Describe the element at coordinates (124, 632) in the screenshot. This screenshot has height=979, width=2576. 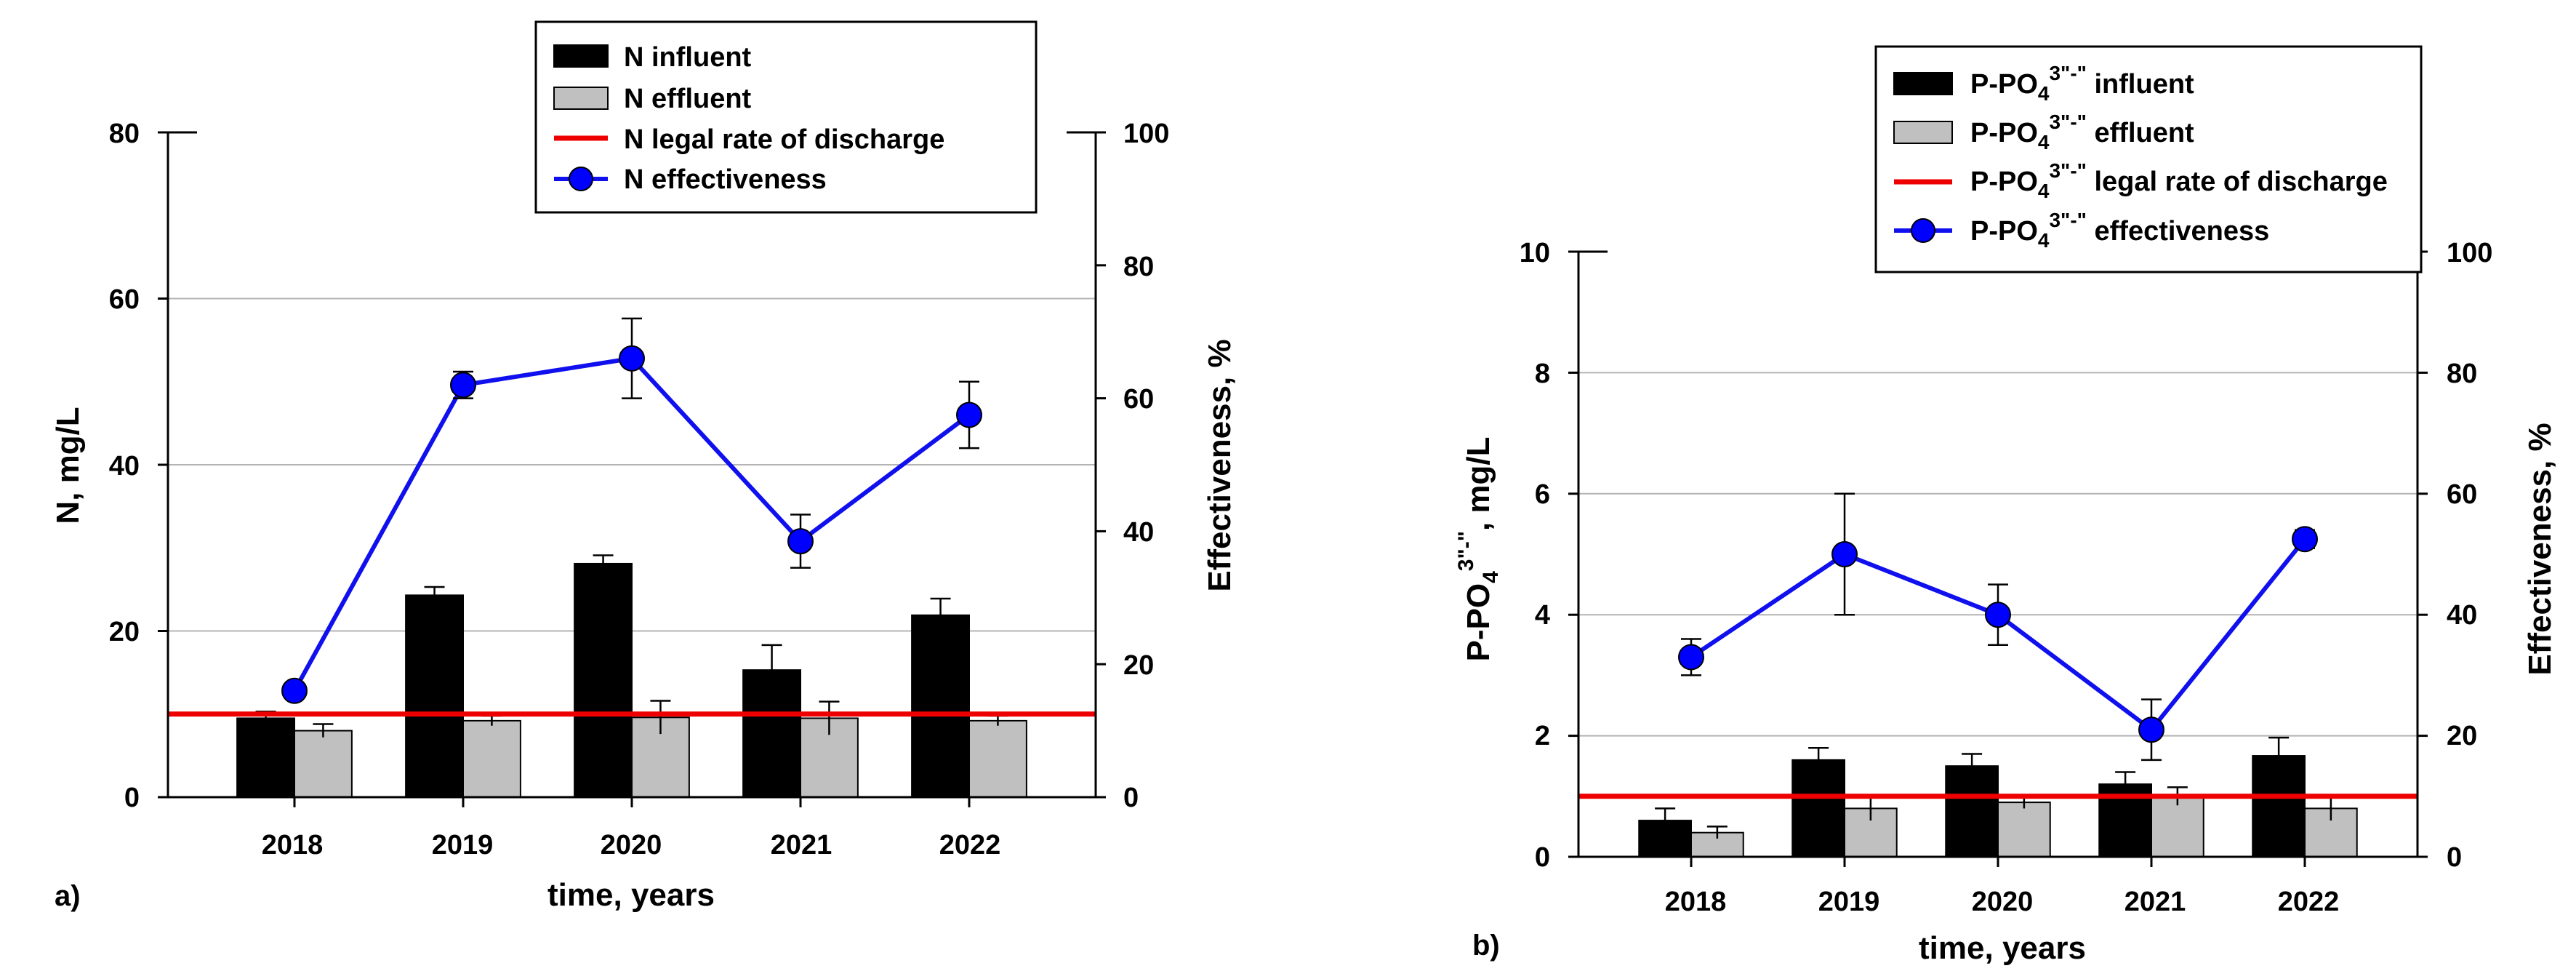
I see `y-tick-label: 20` at that location.